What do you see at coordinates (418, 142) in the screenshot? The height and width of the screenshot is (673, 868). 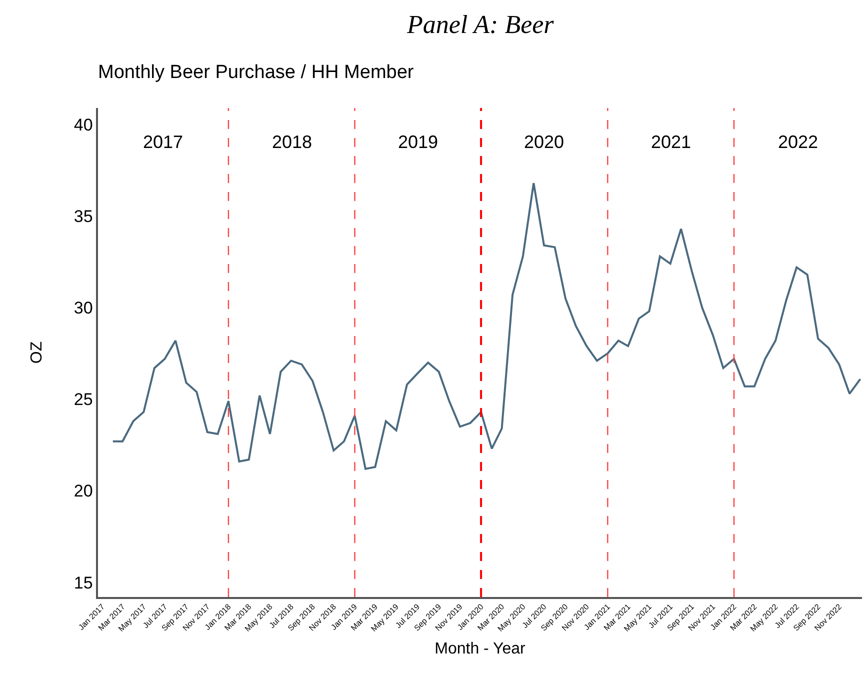 I see `annotation: 2019` at bounding box center [418, 142].